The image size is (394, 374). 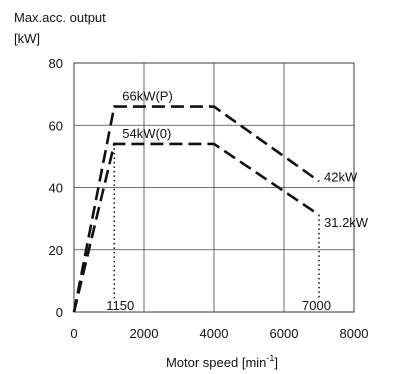 What do you see at coordinates (270, 358) in the screenshot?
I see `x-axis-label-superscript: -1` at bounding box center [270, 358].